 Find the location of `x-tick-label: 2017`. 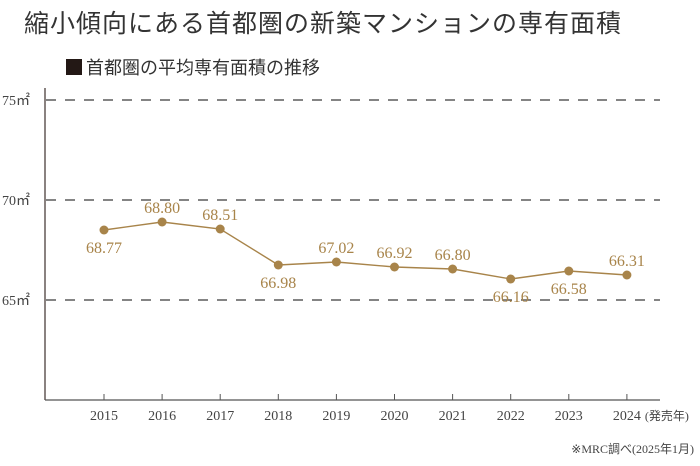

x-tick-label: 2017 is located at coordinates (220, 416).